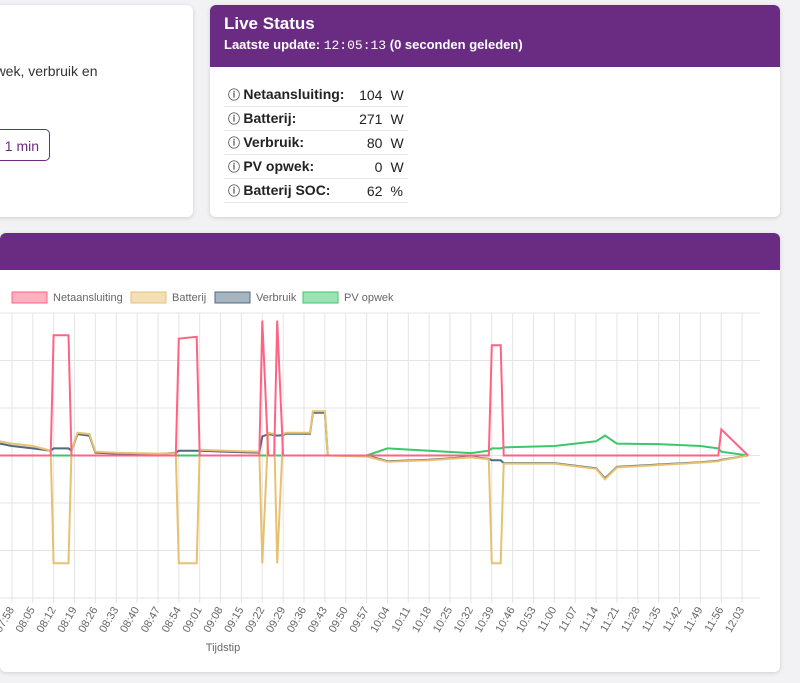 Image resolution: width=800 pixels, height=683 pixels. What do you see at coordinates (269, 23) in the screenshot?
I see `live-status-title: Live Status` at bounding box center [269, 23].